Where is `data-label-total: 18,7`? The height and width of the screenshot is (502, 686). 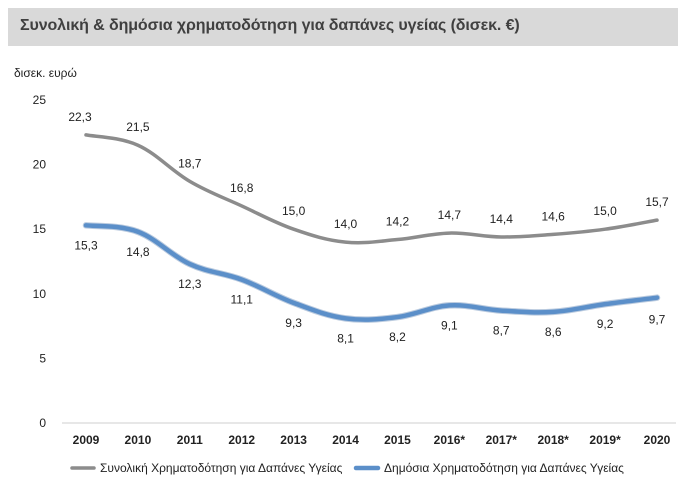
data-label-total: 18,7 is located at coordinates (190, 163).